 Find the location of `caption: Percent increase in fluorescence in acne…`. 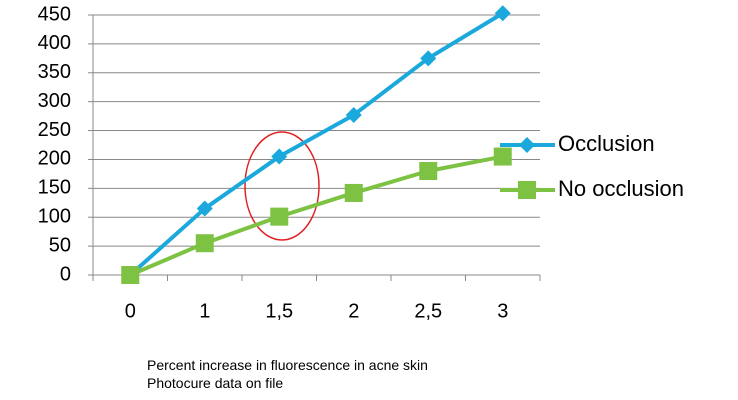

caption: Percent increase in fluorescence in acne… is located at coordinates (287, 365).